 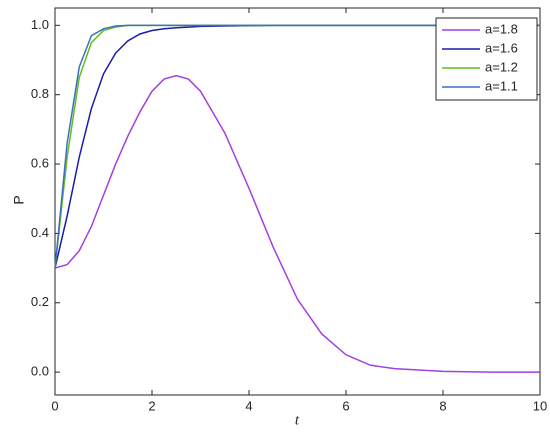 What do you see at coordinates (151, 405) in the screenshot?
I see `x-tick-label: 2` at bounding box center [151, 405].